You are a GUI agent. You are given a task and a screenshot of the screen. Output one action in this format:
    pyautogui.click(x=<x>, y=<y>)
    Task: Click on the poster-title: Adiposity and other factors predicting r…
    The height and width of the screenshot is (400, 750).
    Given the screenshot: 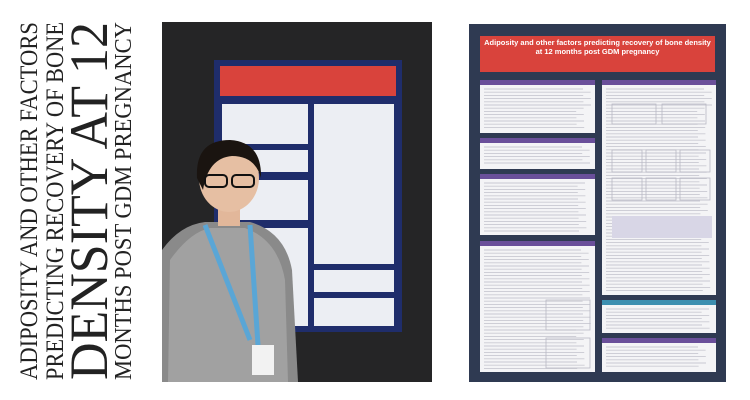 What is the action you would take?
    pyautogui.click(x=597, y=47)
    